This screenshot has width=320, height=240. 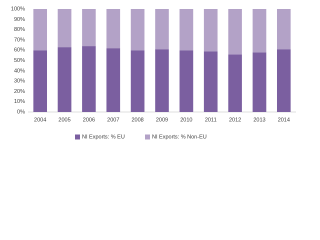 I want to click on y-tick-label: 80%, so click(x=19, y=30).